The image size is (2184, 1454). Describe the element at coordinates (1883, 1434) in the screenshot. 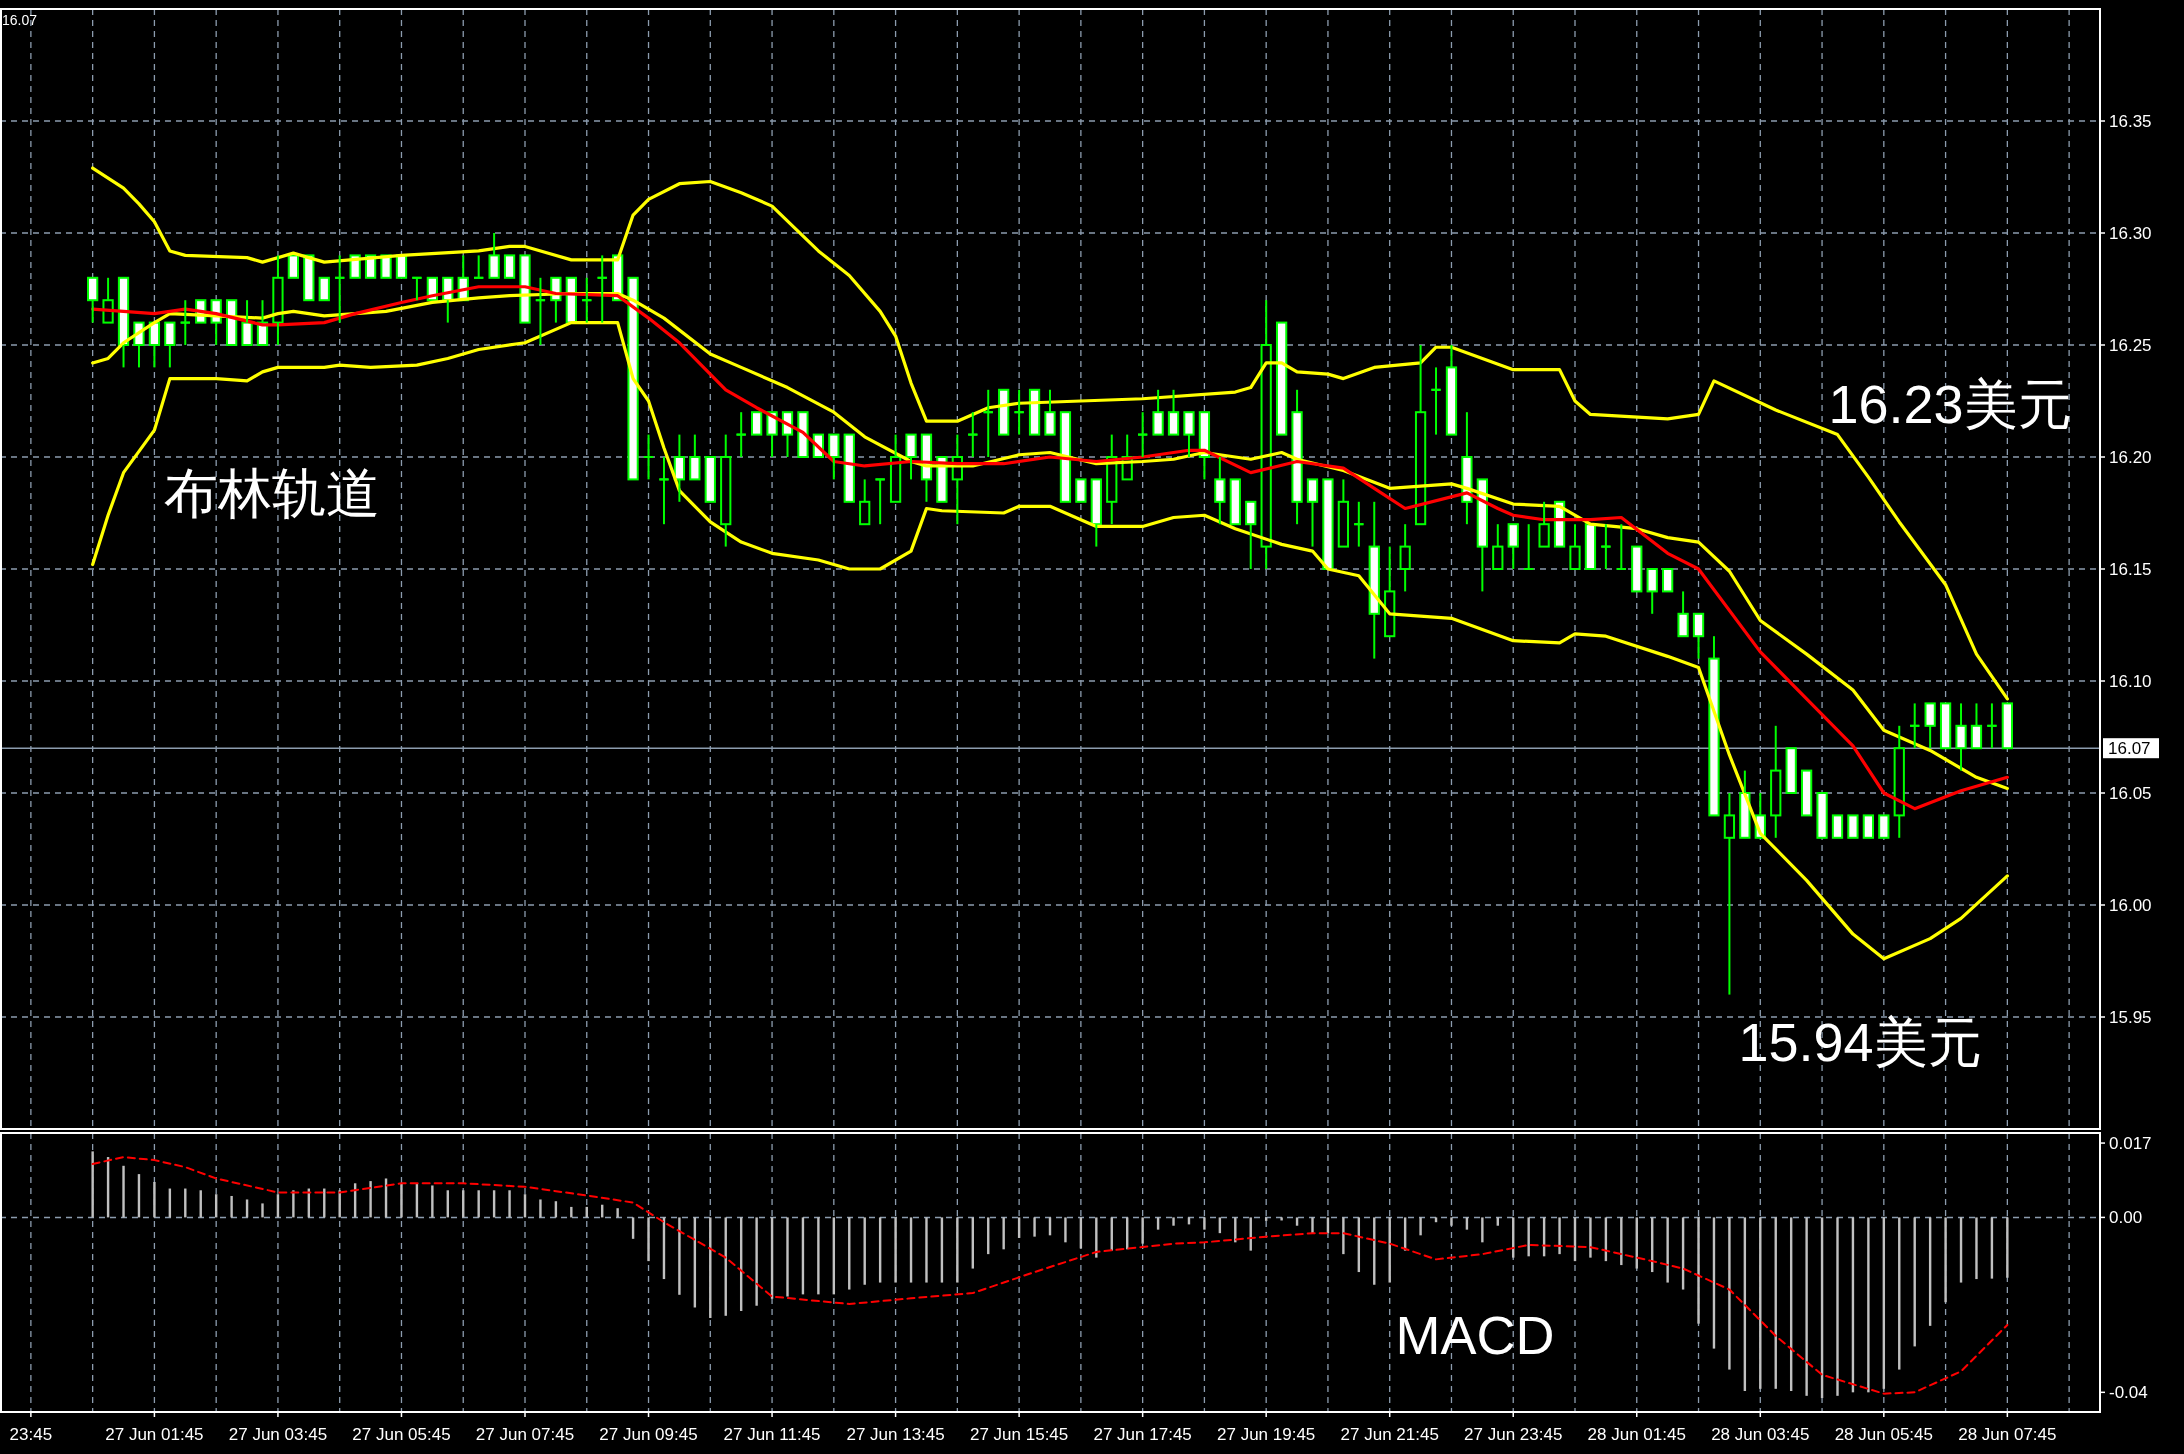

I see `x-tick-label: 28 Jun 05:45` at that location.